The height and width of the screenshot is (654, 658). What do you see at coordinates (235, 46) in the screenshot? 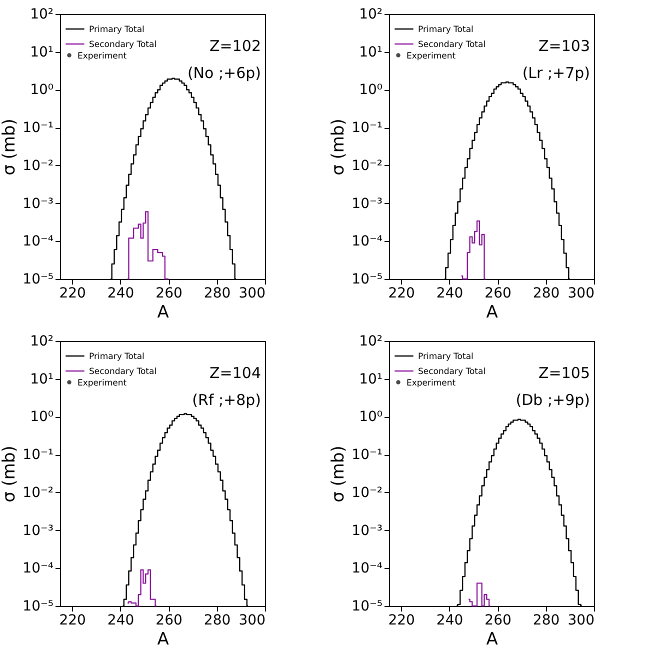
I see `annotation: Z=102` at bounding box center [235, 46].